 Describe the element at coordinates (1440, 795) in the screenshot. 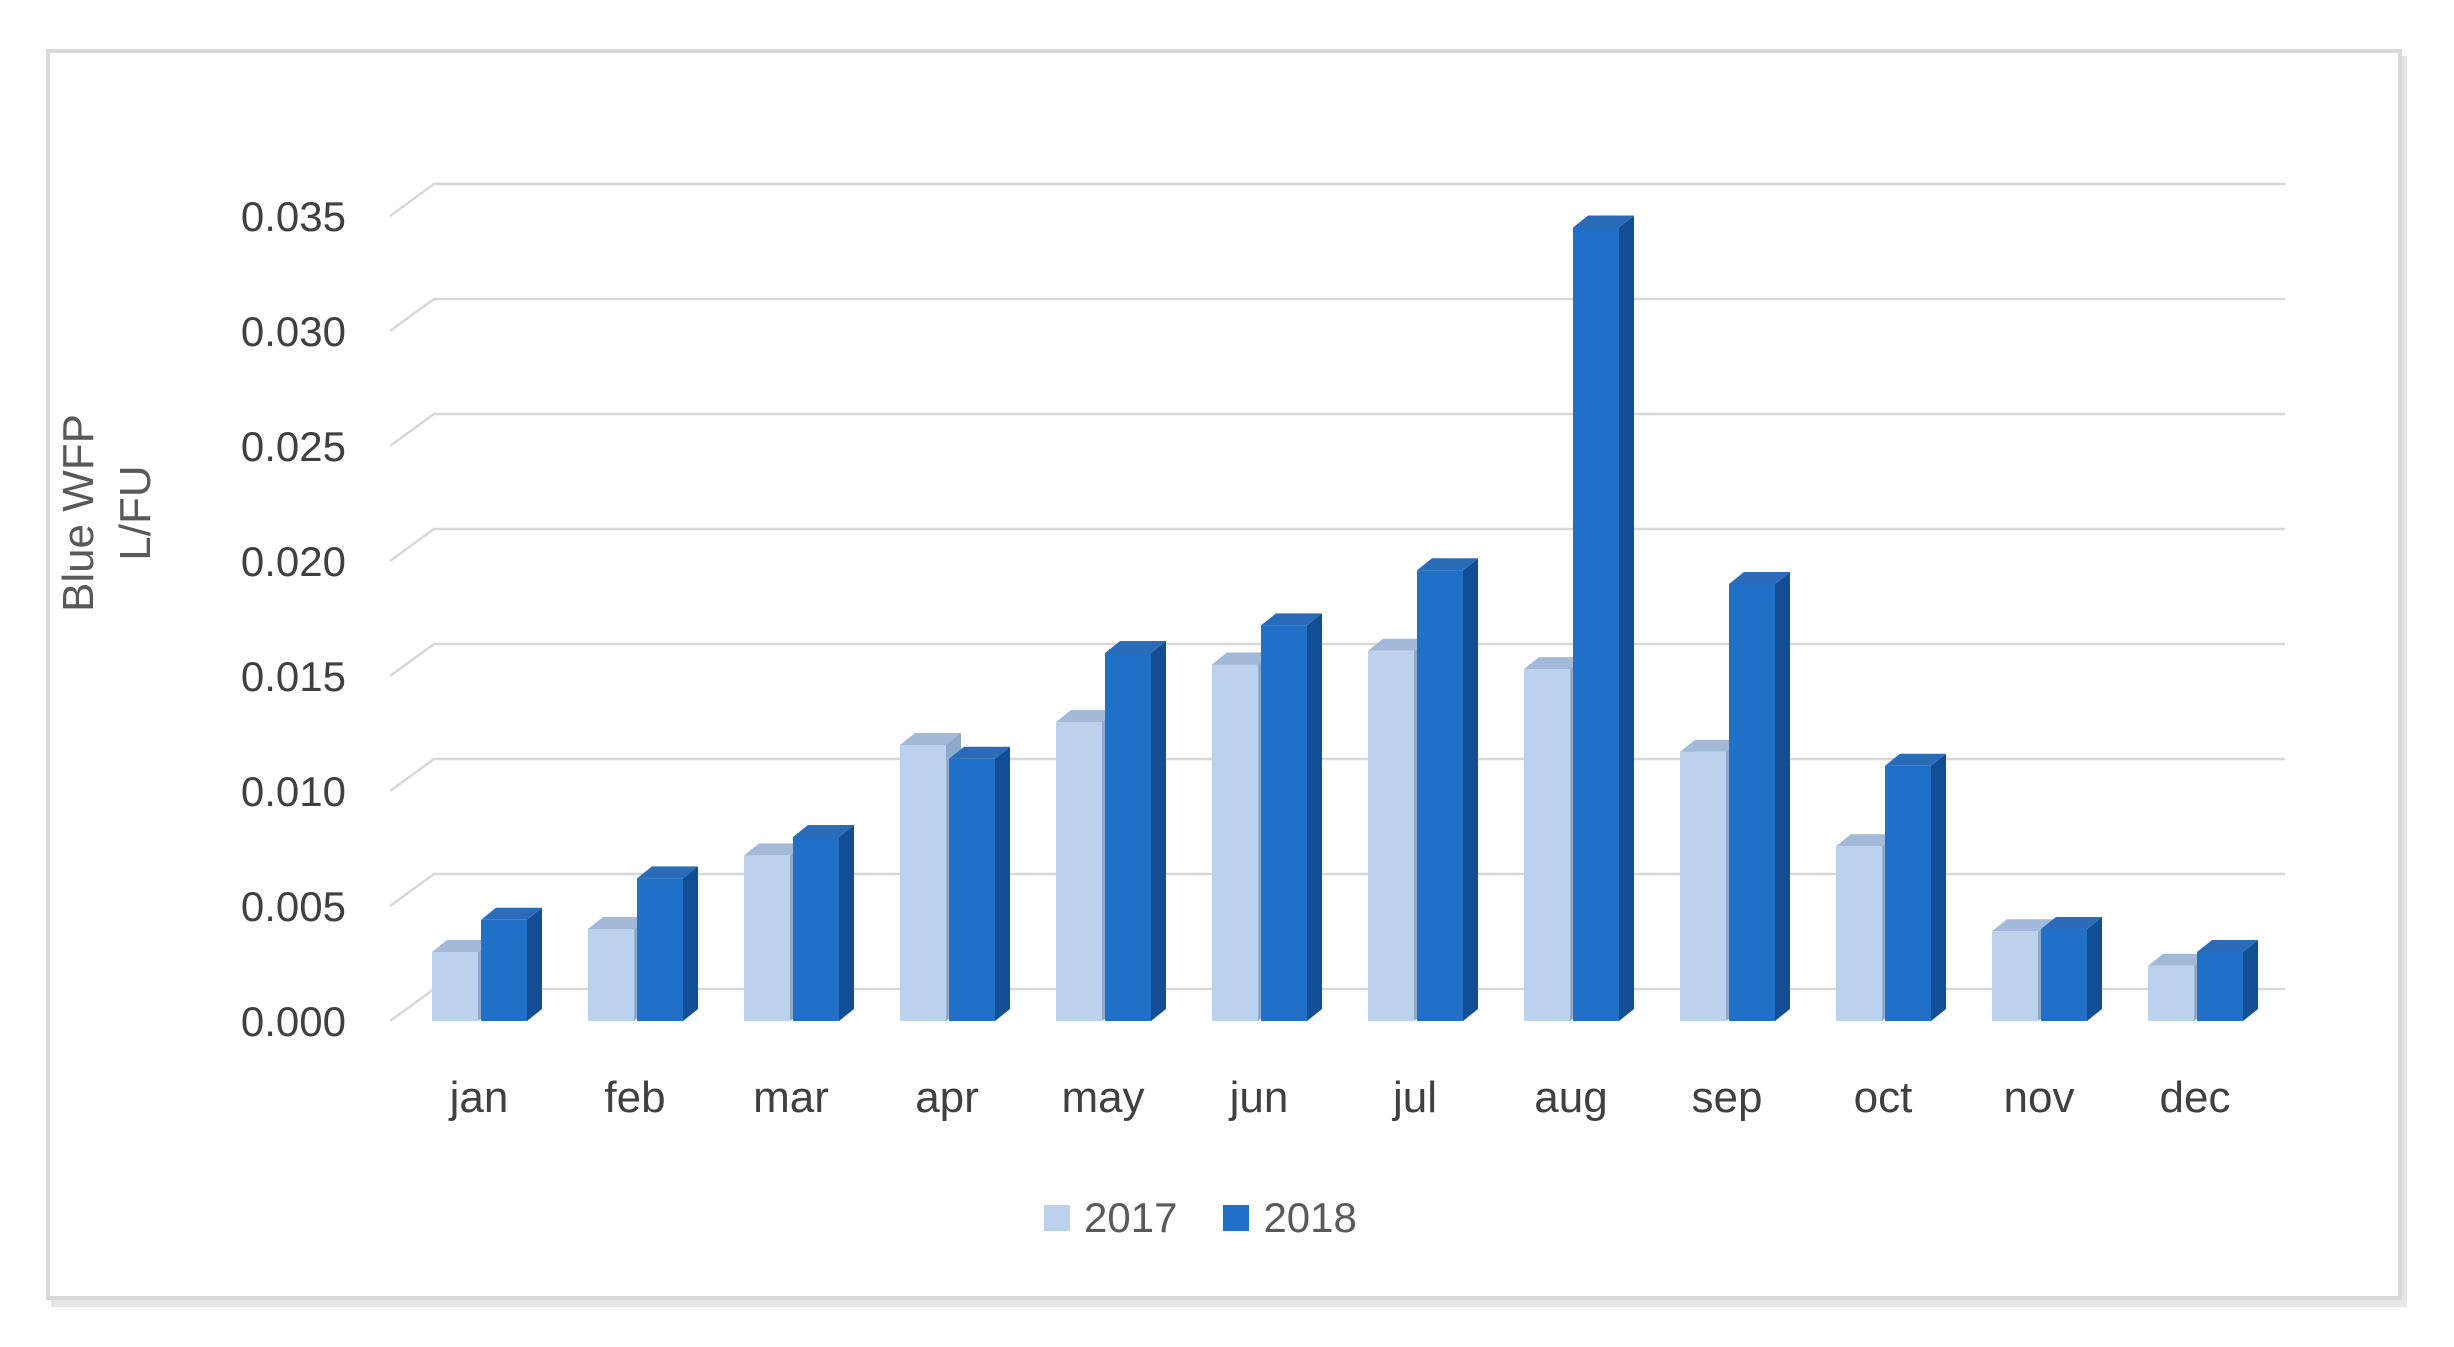

I see `bar-2018-jul` at that location.